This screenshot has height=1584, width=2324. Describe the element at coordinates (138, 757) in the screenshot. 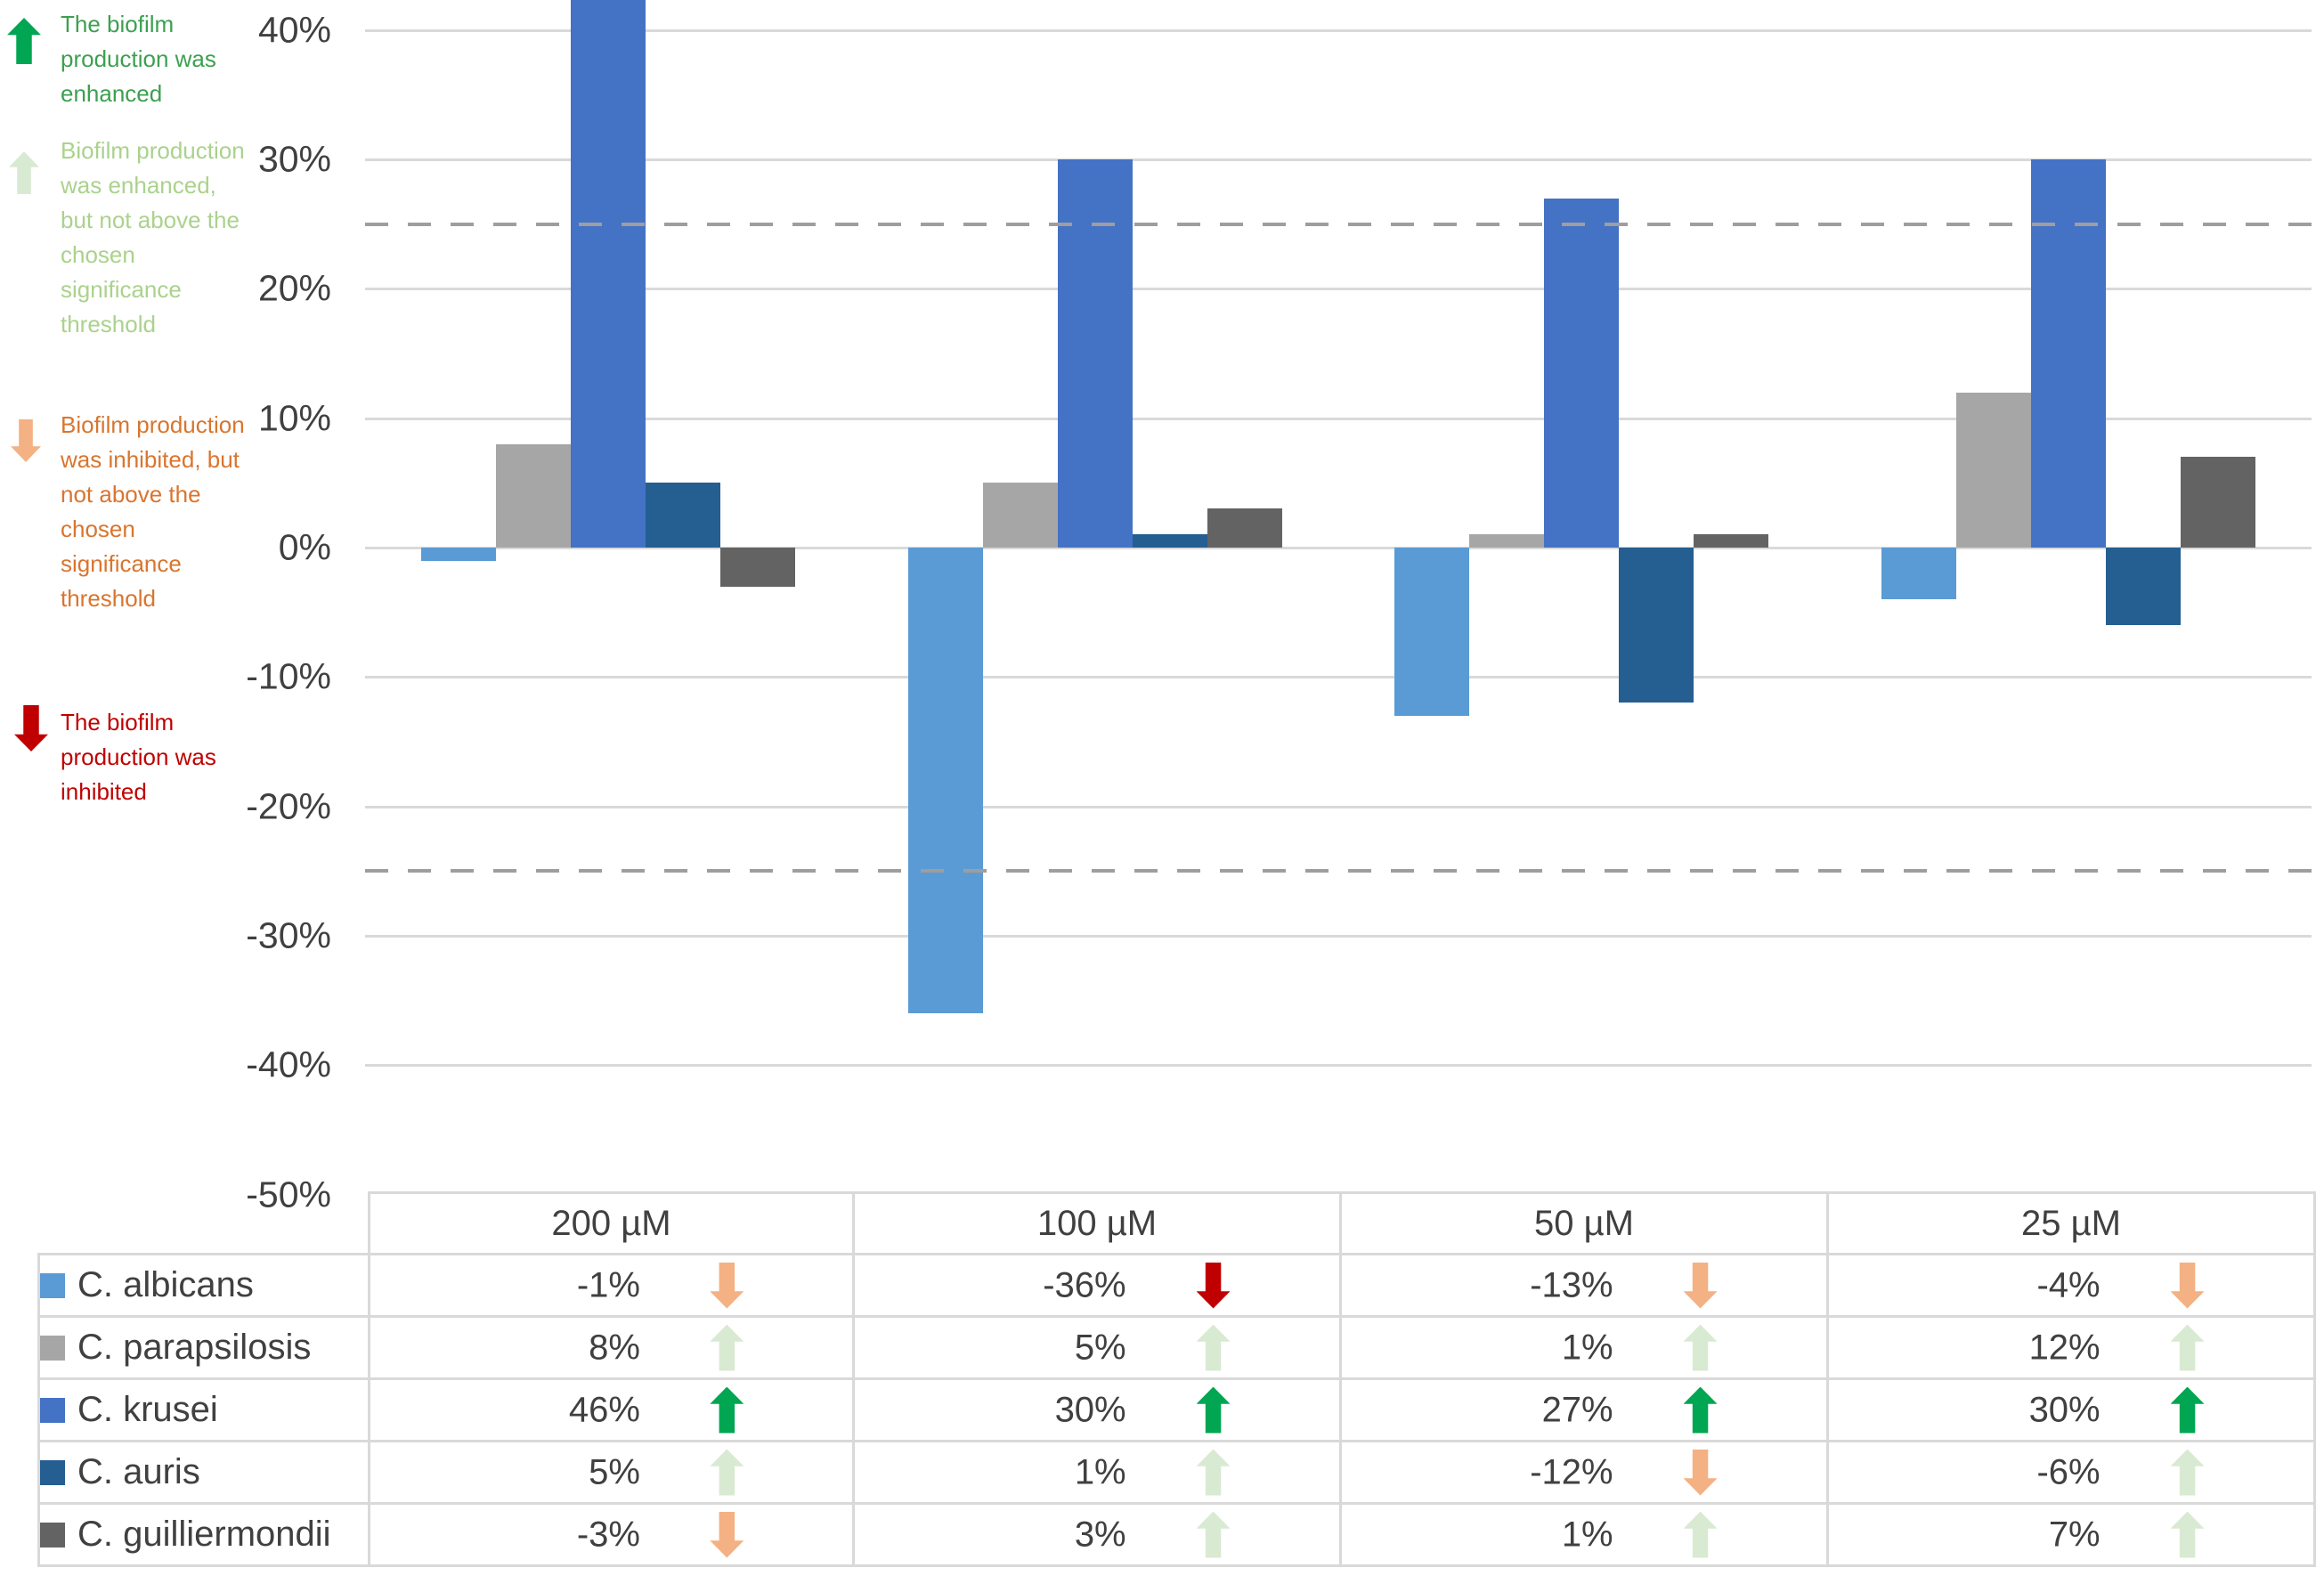

I see `legend-item-label: The biofilm production was inhibited` at that location.